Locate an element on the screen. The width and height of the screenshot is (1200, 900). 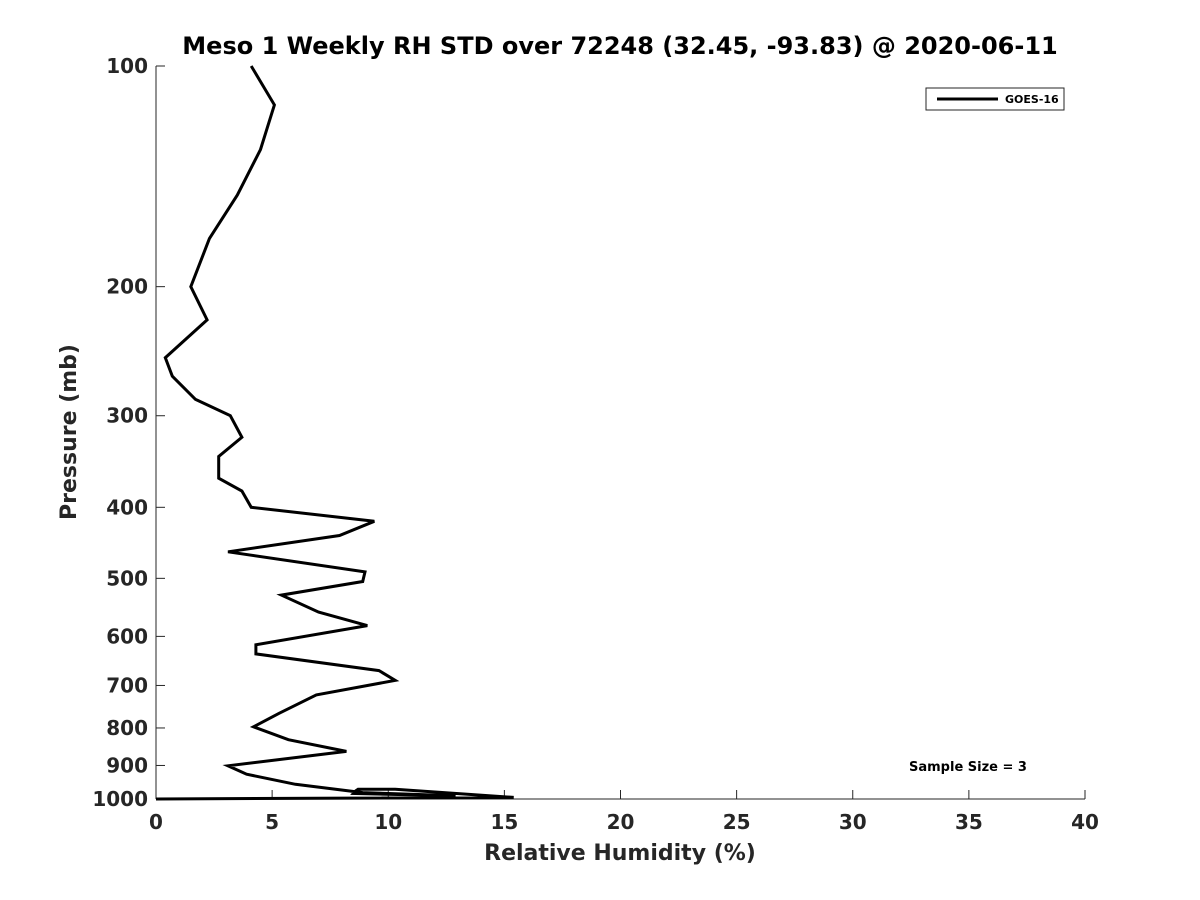
x-tick-label: 20 is located at coordinates (621, 822).